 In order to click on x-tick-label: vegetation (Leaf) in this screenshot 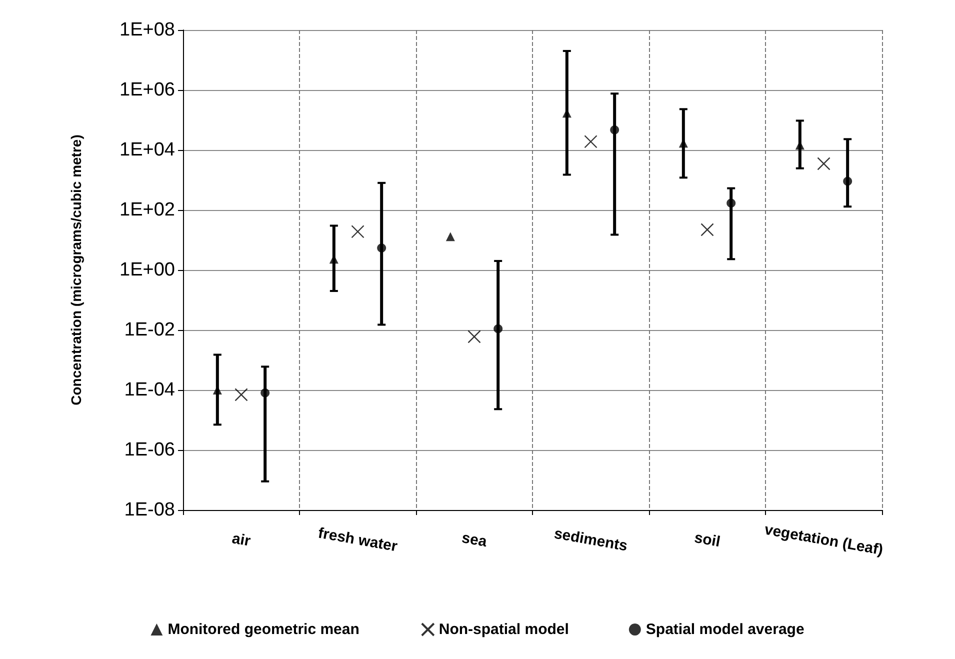, I will do `click(823, 540)`.